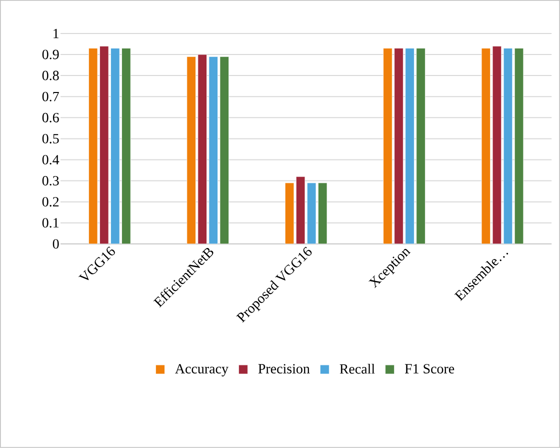  Describe the element at coordinates (201, 370) in the screenshot. I see `legend-label: Accuracy` at that location.